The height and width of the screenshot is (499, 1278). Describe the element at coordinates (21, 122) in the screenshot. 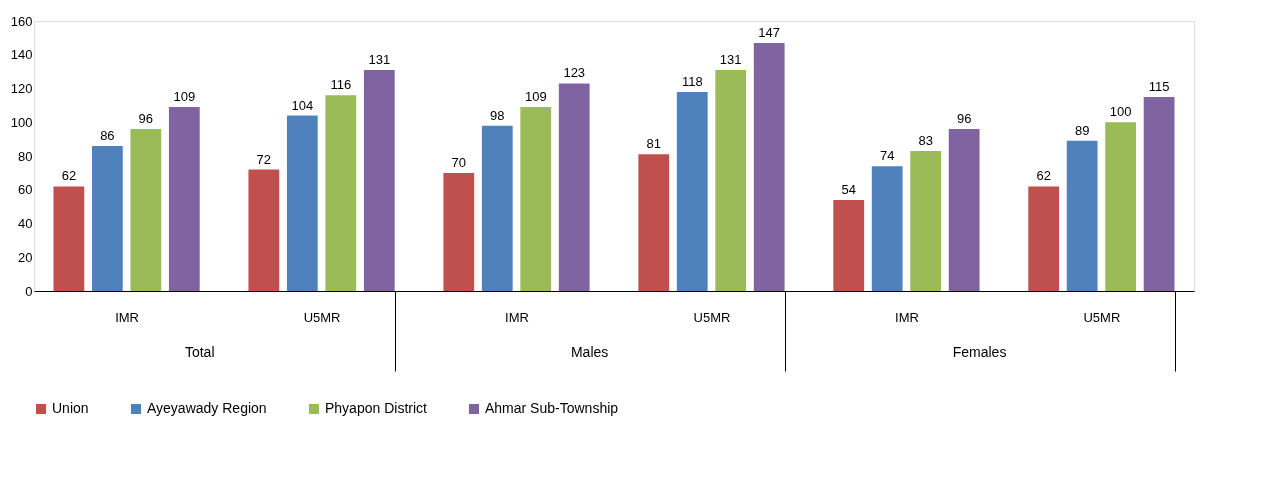

I see `y-tick-label: 100` at that location.